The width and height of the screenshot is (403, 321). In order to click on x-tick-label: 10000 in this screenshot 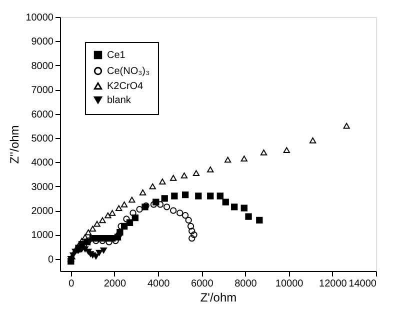, I will do `click(289, 284)`.